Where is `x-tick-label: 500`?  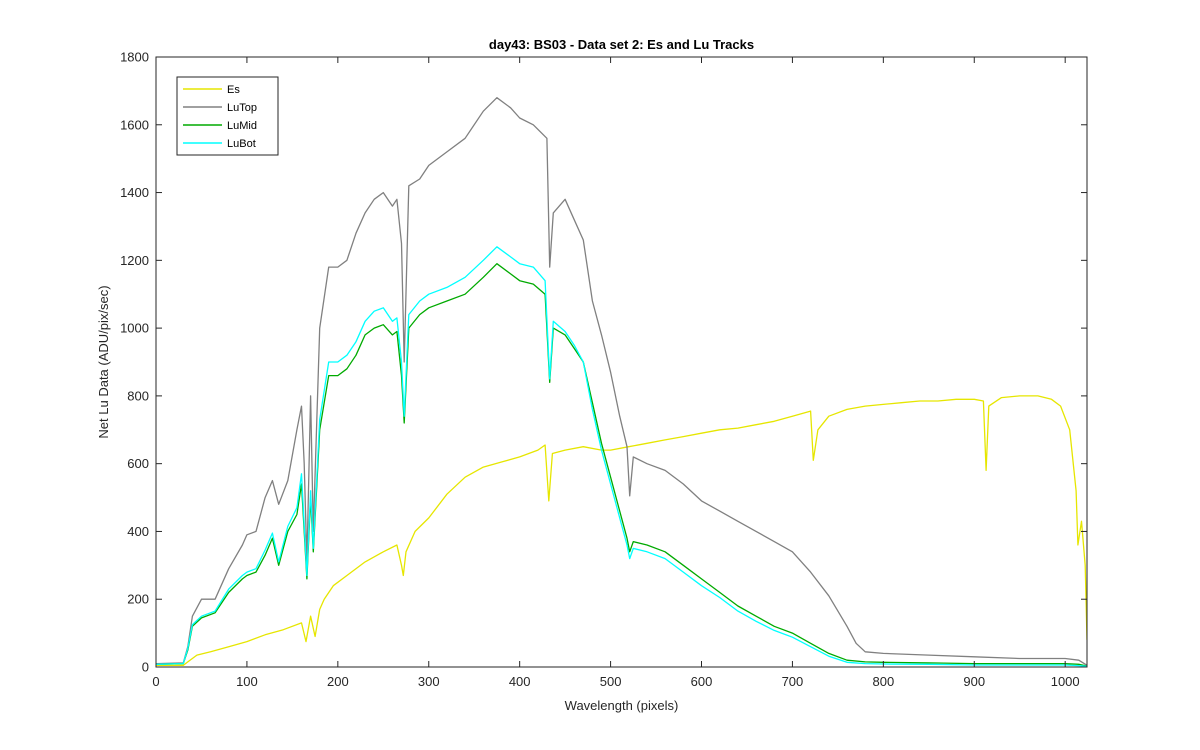 x-tick-label: 500 is located at coordinates (611, 681).